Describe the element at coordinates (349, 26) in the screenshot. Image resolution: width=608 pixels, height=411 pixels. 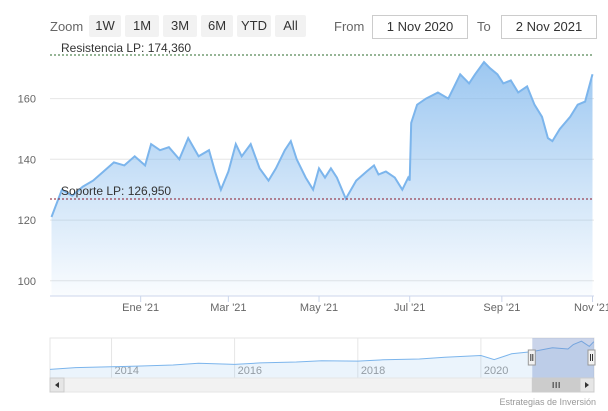
I see `from-label: From` at that location.